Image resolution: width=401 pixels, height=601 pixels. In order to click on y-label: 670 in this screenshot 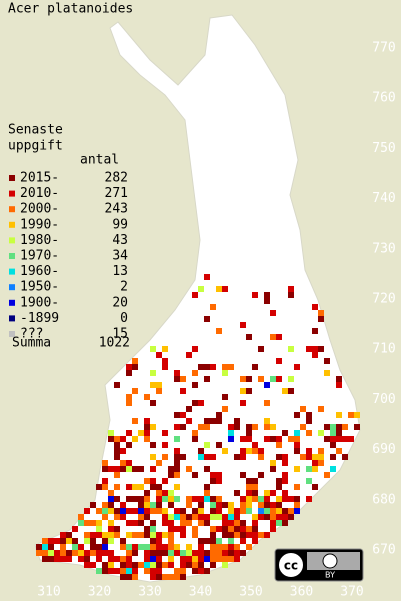, I will do `click(383, 550)`.